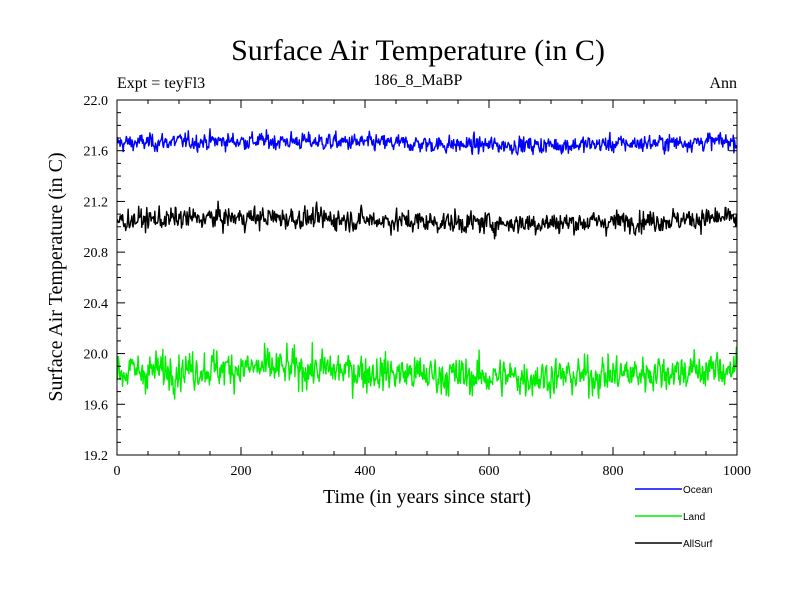  Describe the element at coordinates (427, 142) in the screenshot. I see `series-line-ocean` at that location.